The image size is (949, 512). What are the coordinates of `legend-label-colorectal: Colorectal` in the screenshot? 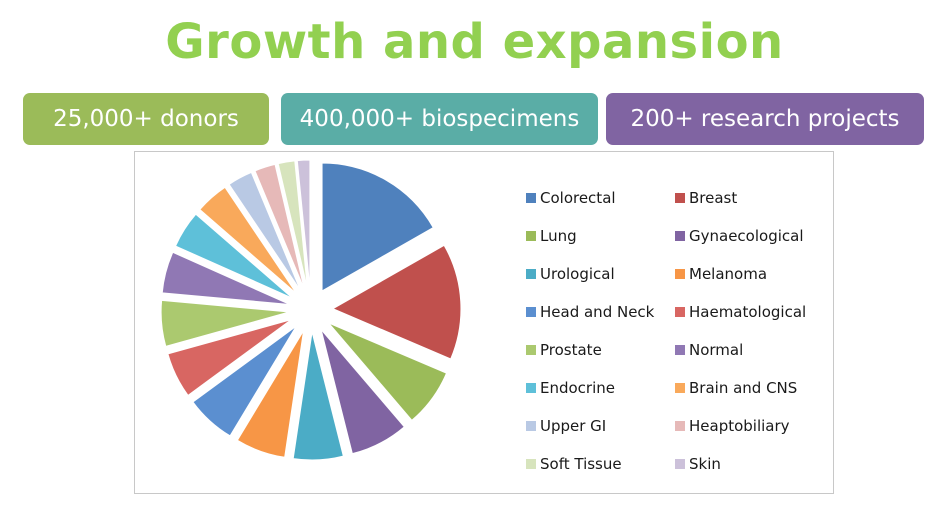 It's located at (578, 198).